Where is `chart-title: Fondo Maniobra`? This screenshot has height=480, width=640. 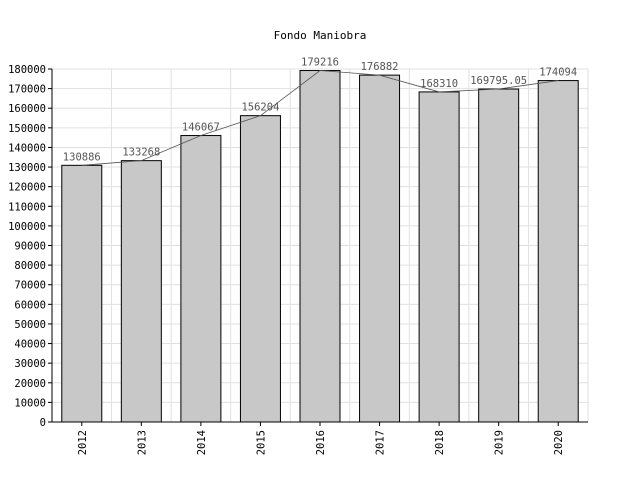 chart-title: Fondo Maniobra is located at coordinates (320, 35).